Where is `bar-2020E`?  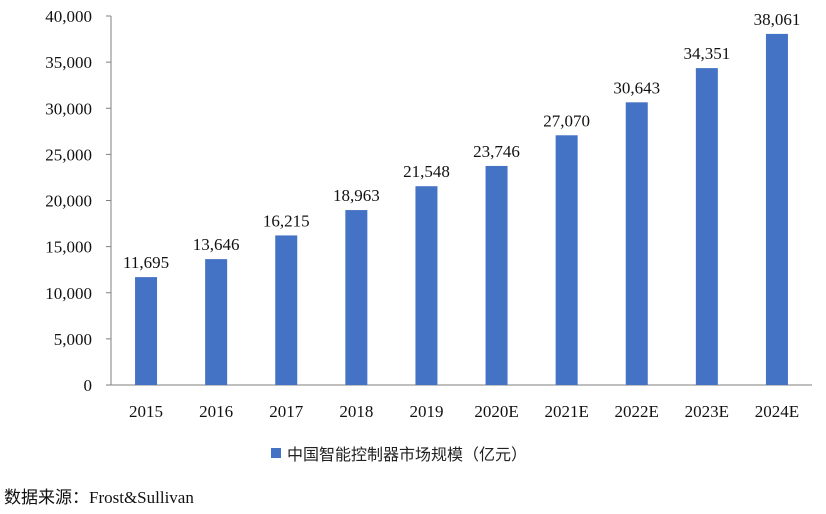 bar-2020E is located at coordinates (496, 275).